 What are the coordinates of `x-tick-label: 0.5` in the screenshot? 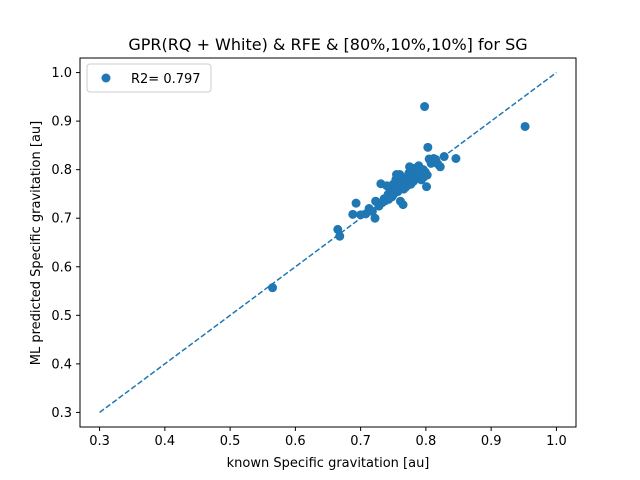 It's located at (230, 441).